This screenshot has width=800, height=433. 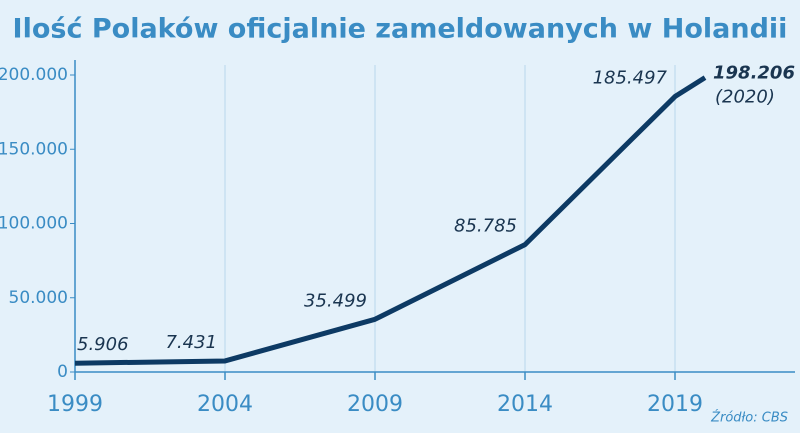 What do you see at coordinates (749, 418) in the screenshot?
I see `source: Źródło: CBS` at bounding box center [749, 418].